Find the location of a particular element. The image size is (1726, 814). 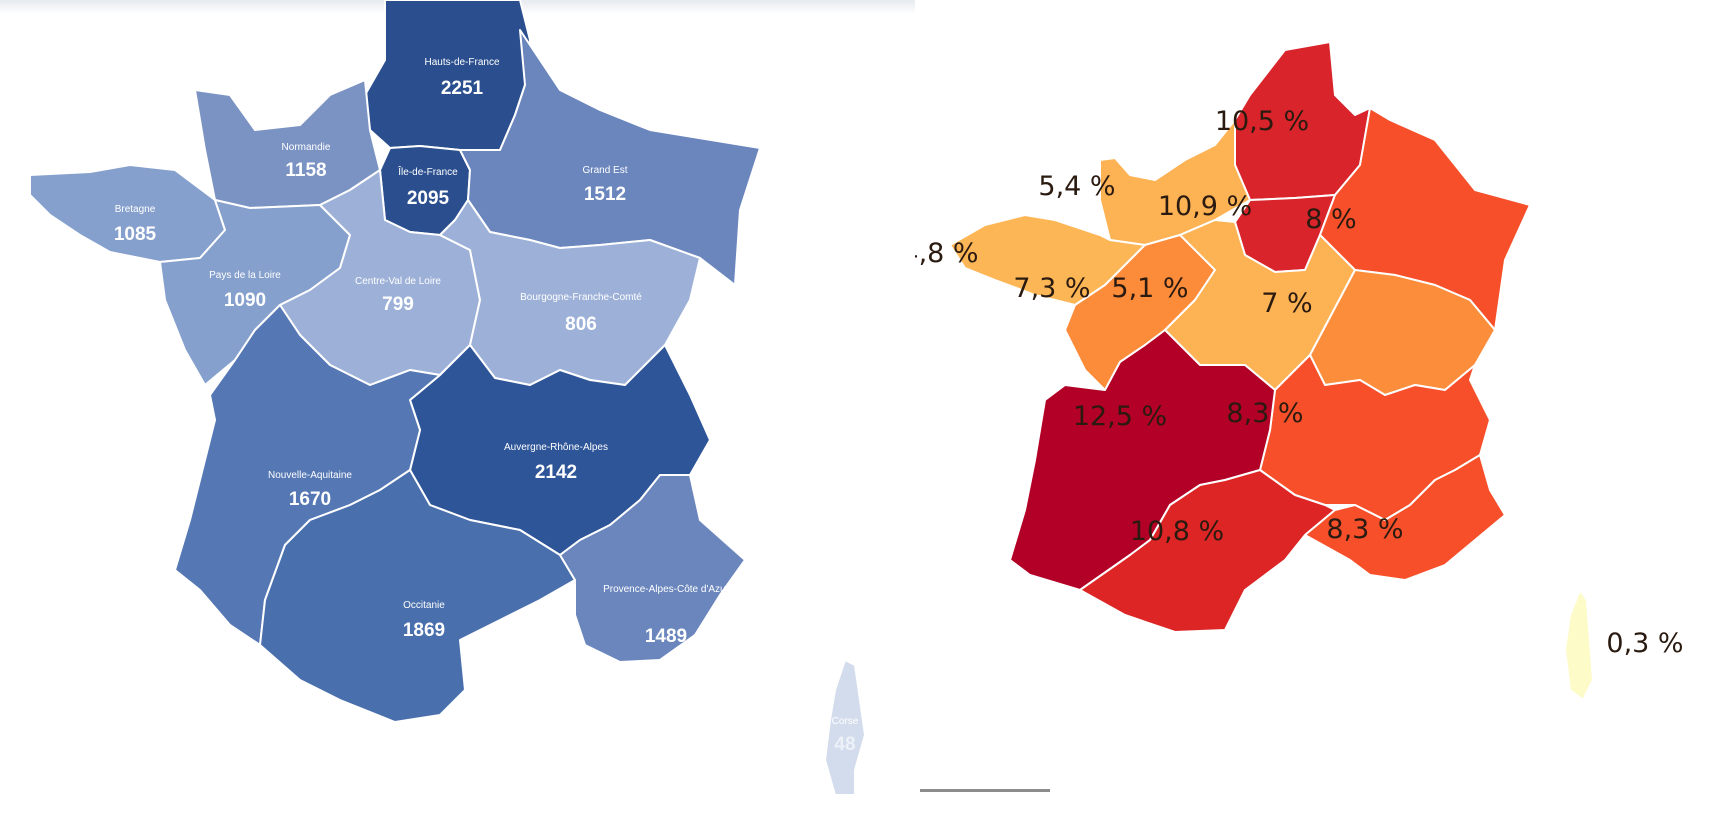

region-name-label: Pays de la Loire is located at coordinates (245, 275).